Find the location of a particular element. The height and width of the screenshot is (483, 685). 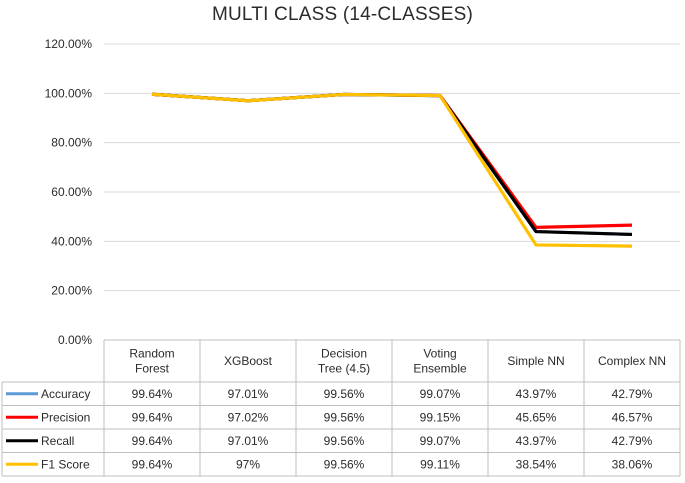

data-label: 99.15% is located at coordinates (440, 417).